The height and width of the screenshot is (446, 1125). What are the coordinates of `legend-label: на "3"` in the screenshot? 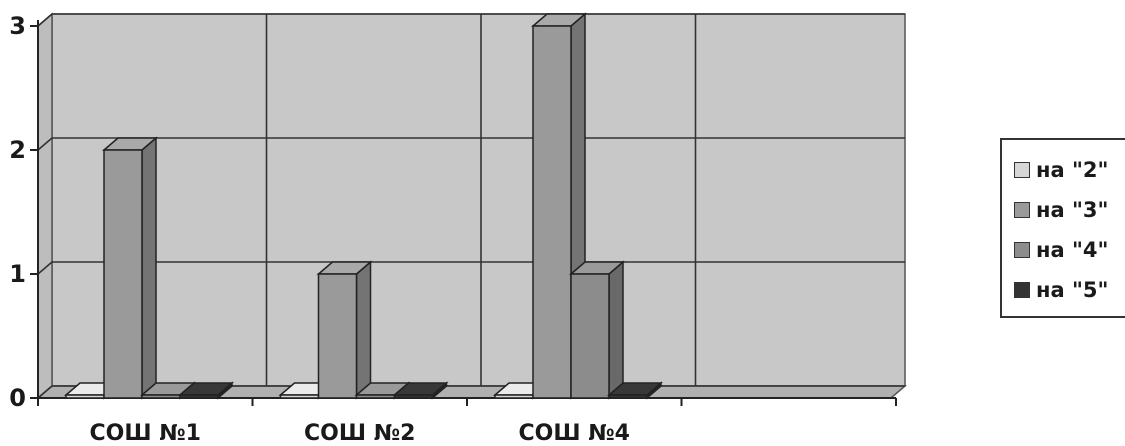 It's located at (1072, 210).